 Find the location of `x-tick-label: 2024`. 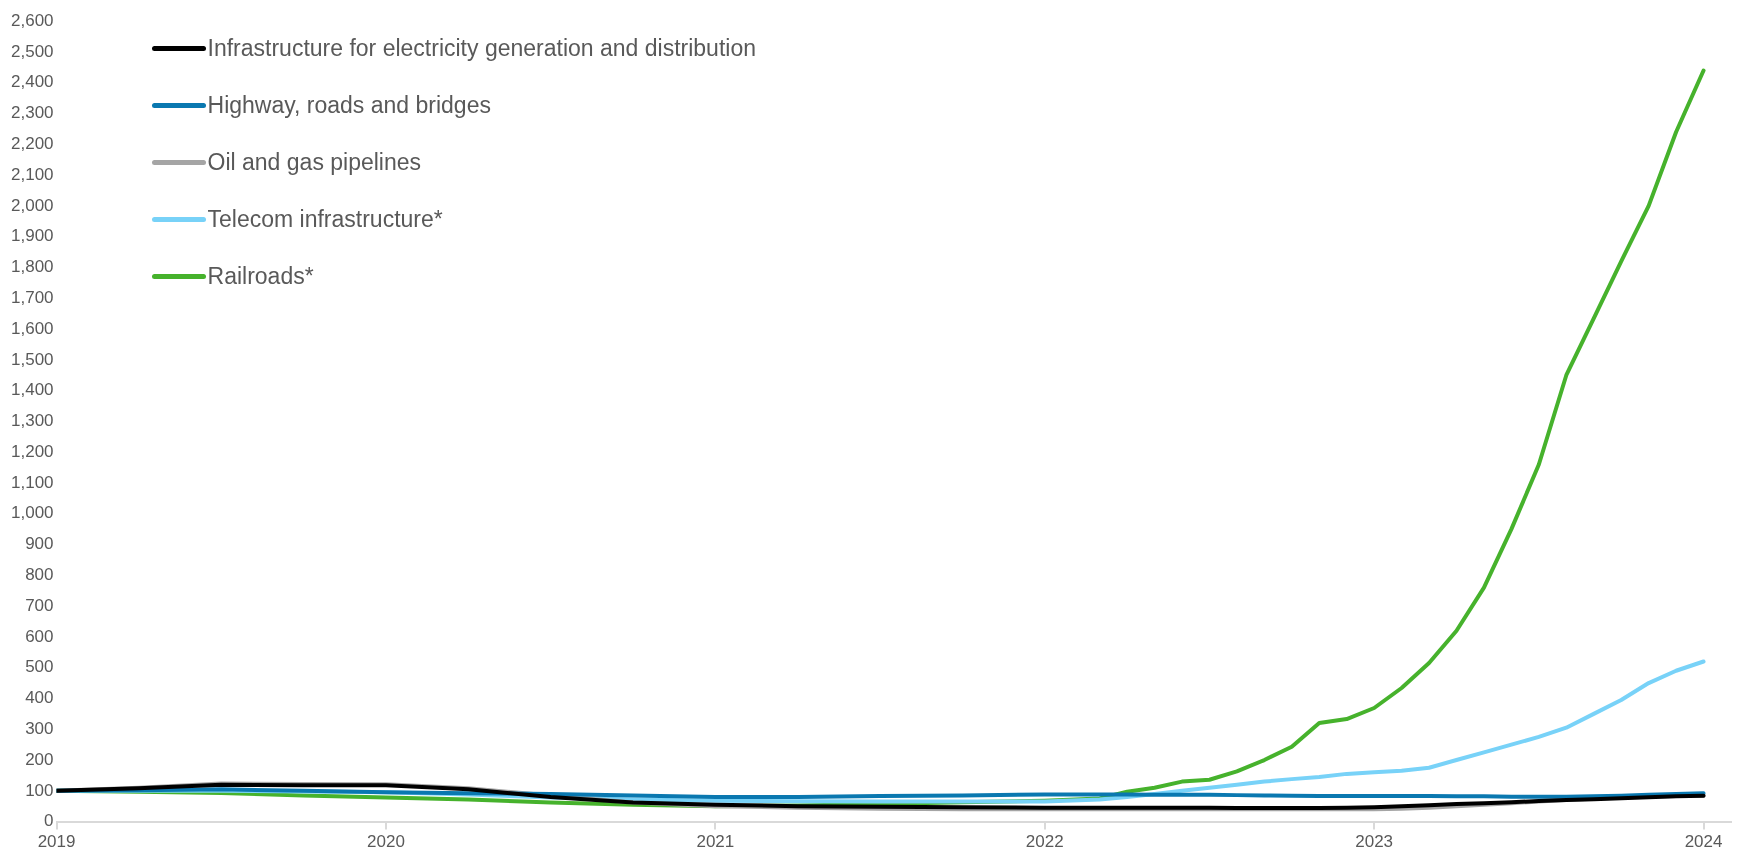

x-tick-label: 2024 is located at coordinates (1703, 842).